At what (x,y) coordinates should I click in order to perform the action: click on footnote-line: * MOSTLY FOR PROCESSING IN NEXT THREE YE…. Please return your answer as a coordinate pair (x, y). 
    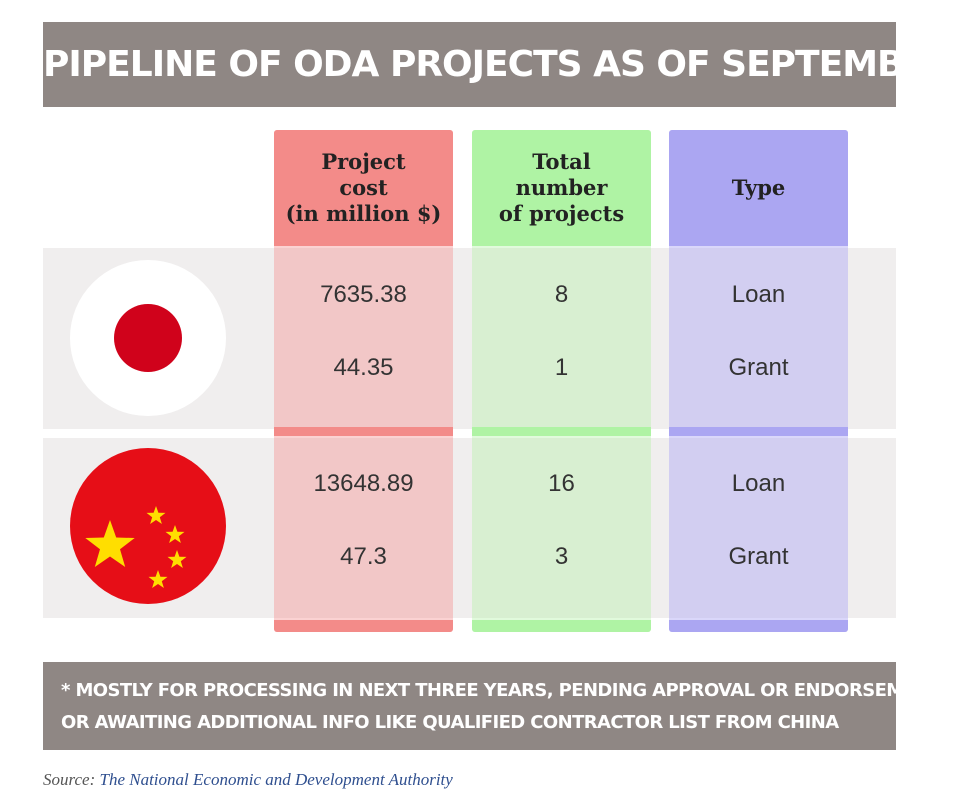
    Looking at the image, I should click on (478, 690).